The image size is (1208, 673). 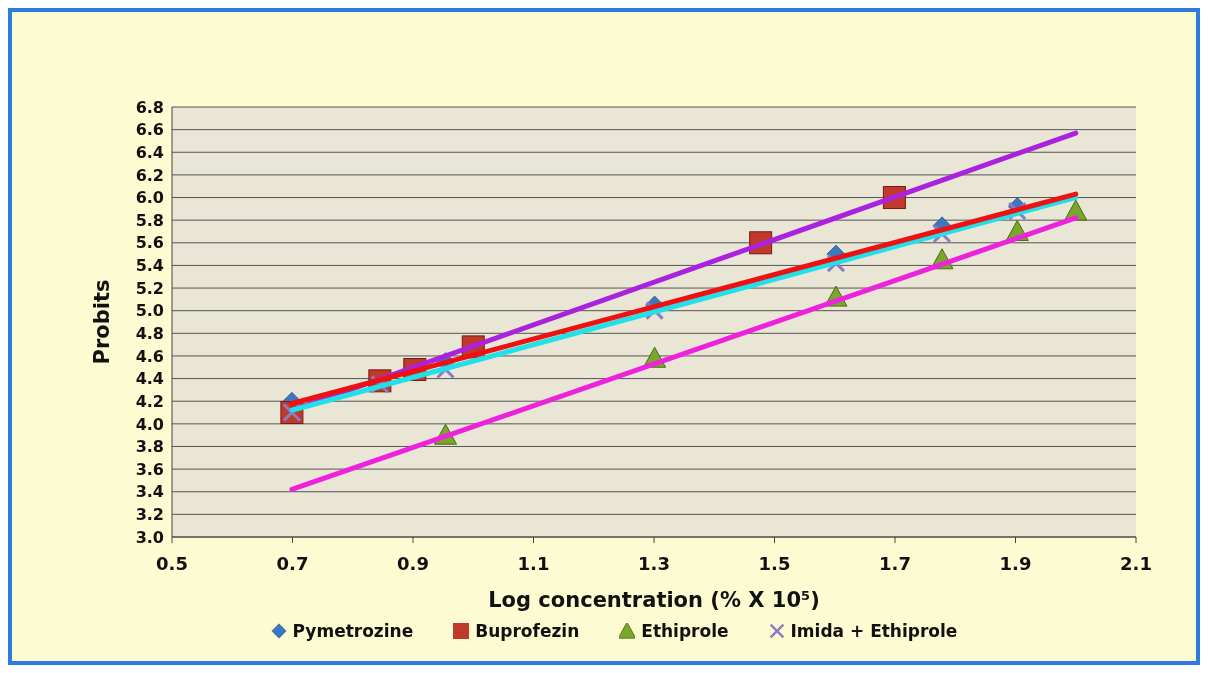 I want to click on y-axis-title: Probits, so click(x=102, y=322).